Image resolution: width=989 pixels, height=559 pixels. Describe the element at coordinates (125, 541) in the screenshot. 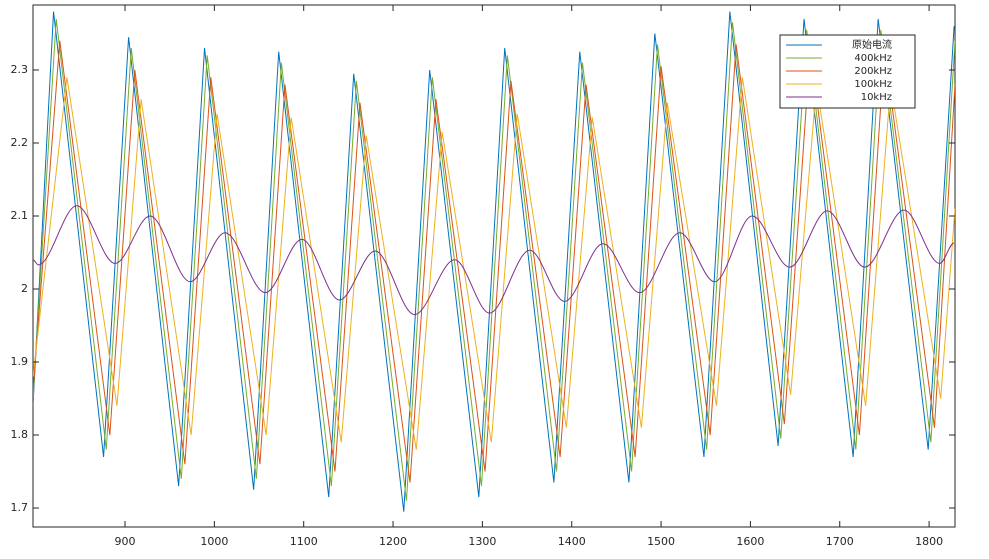

I see `x-tick-label: 900` at that location.